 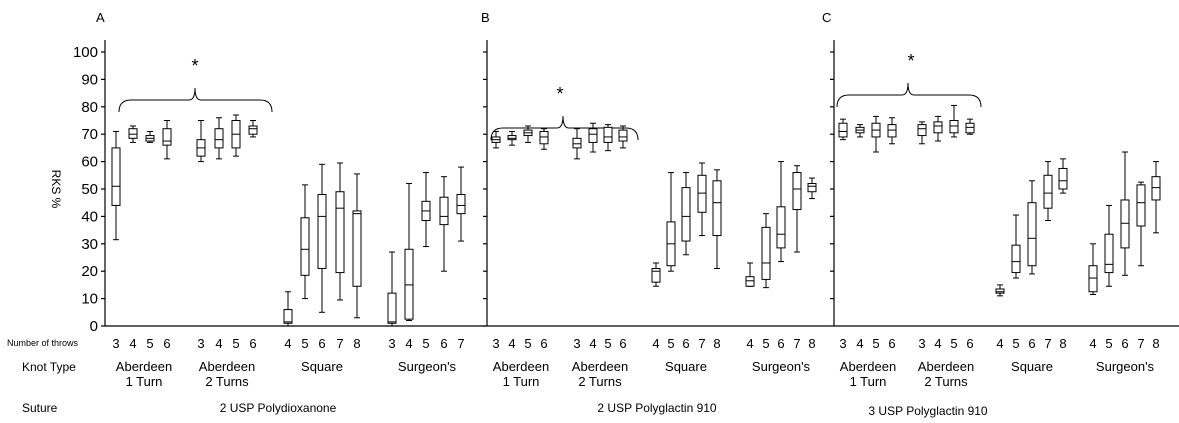 I want to click on panel-c-knot-label-2: Aberdeen, so click(x=946, y=366).